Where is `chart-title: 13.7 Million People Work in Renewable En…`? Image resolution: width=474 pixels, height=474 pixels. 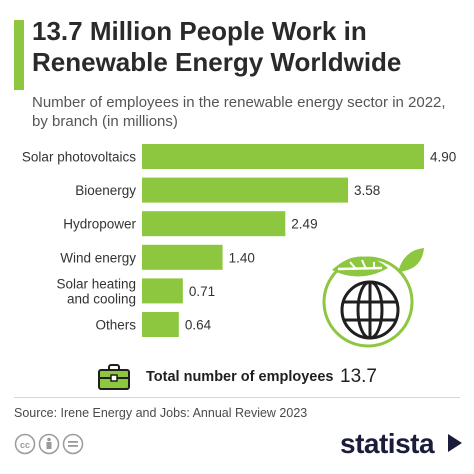 chart-title: 13.7 Million People Work in Renewable En… is located at coordinates (217, 46).